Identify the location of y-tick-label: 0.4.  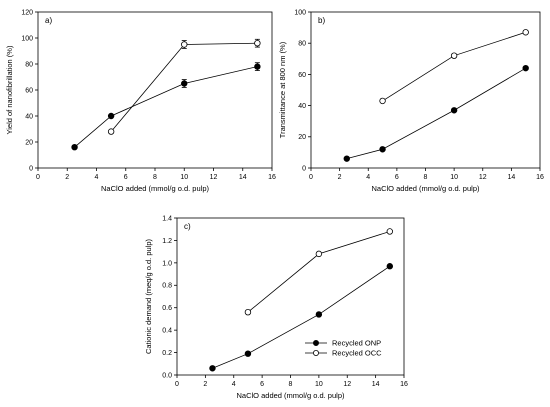
(167, 331).